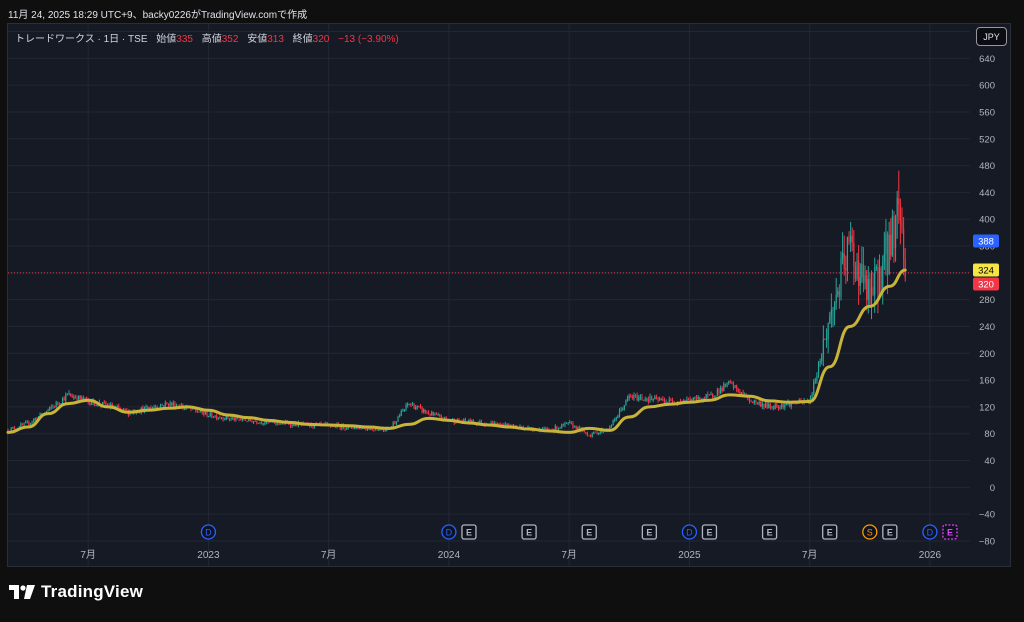 The image size is (1024, 622). Describe the element at coordinates (989, 434) in the screenshot. I see `y-tick-label: 80` at that location.